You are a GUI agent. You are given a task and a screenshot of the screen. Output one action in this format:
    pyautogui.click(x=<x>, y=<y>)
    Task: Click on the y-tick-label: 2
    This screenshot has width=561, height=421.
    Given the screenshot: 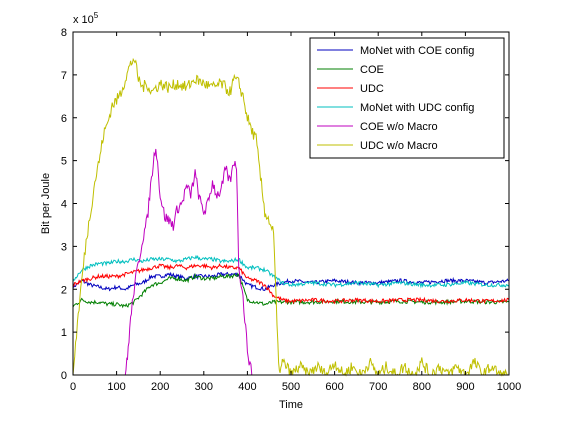 What is the action you would take?
    pyautogui.click(x=64, y=290)
    